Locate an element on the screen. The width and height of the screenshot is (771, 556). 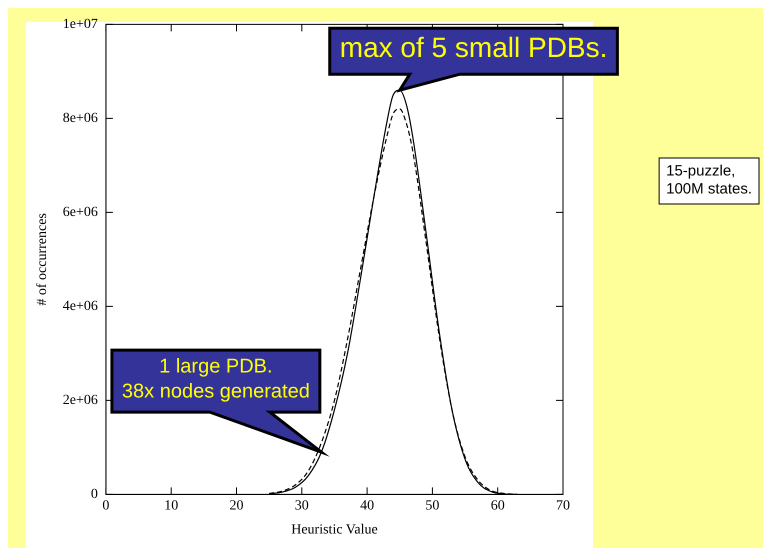
y-tick-label: 8e+06 is located at coordinates (80, 118).